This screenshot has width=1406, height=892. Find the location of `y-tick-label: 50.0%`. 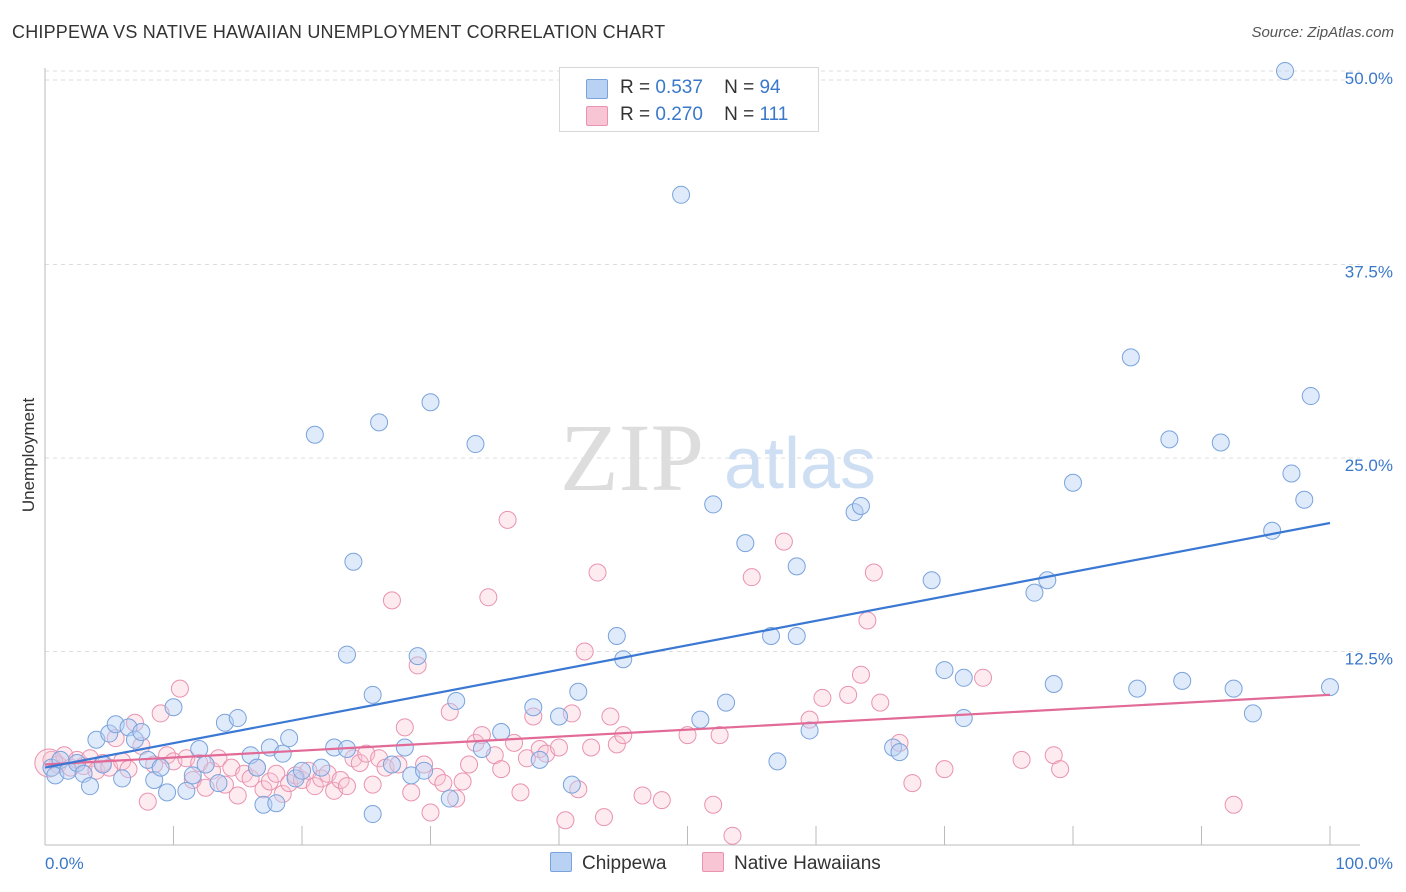

y-tick-label: 50.0% is located at coordinates (1369, 78).